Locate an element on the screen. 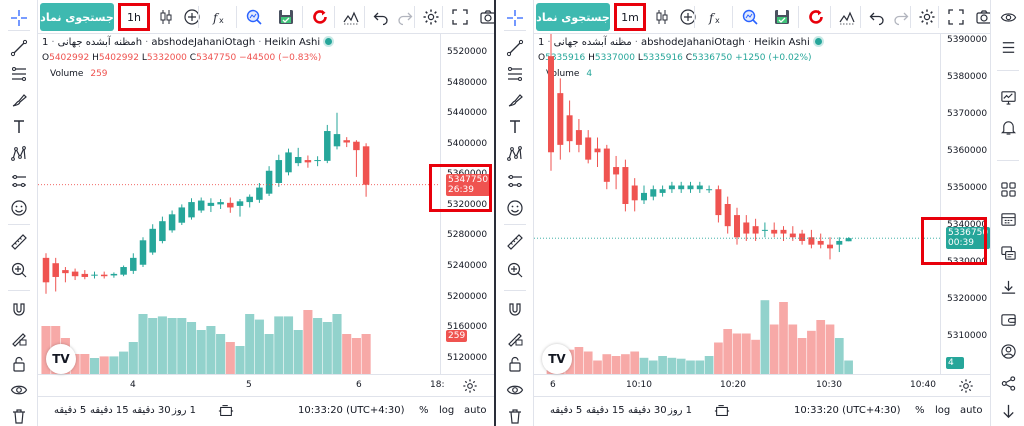 The width and height of the screenshot is (1024, 426). time-axis: 6 10:10 10:20 10:30 10:40 is located at coordinates (762, 385).